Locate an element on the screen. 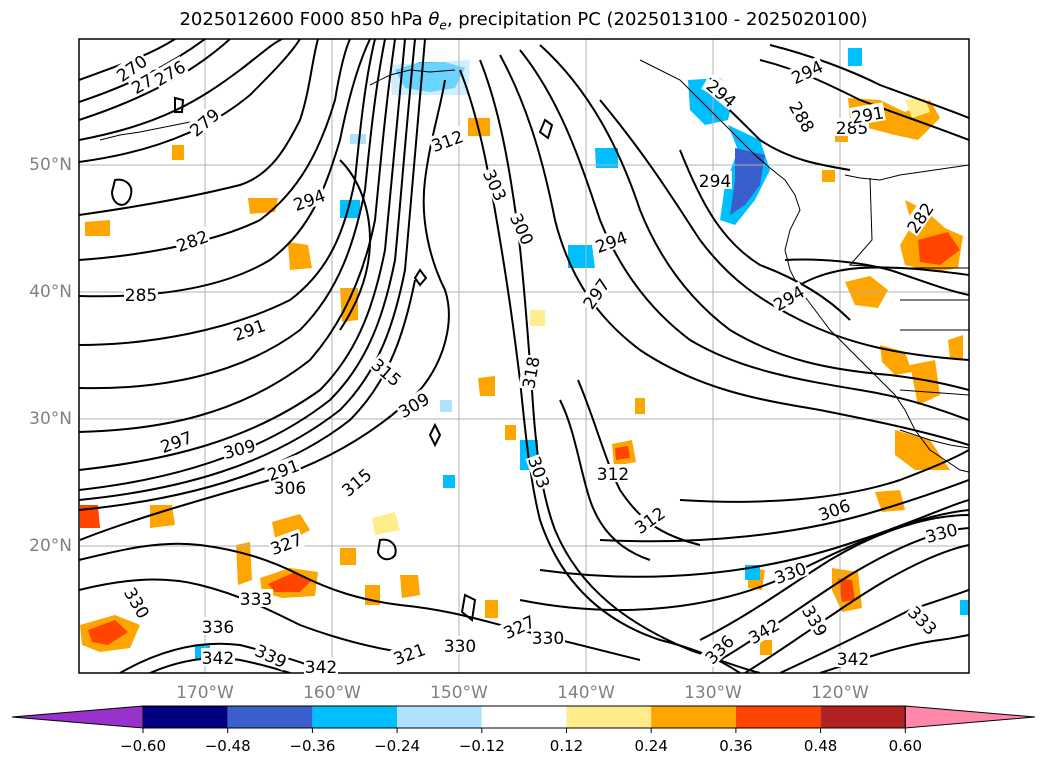 This screenshot has height=767, width=1047. lat-label-40n: 40°N is located at coordinates (50, 292).